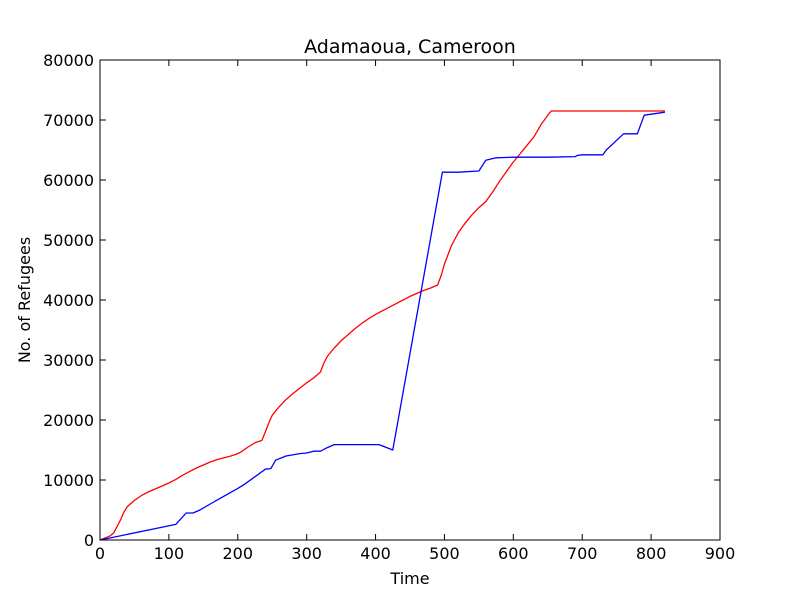 The width and height of the screenshot is (800, 600). What do you see at coordinates (651, 553) in the screenshot?
I see `x-tick-label: 800` at bounding box center [651, 553].